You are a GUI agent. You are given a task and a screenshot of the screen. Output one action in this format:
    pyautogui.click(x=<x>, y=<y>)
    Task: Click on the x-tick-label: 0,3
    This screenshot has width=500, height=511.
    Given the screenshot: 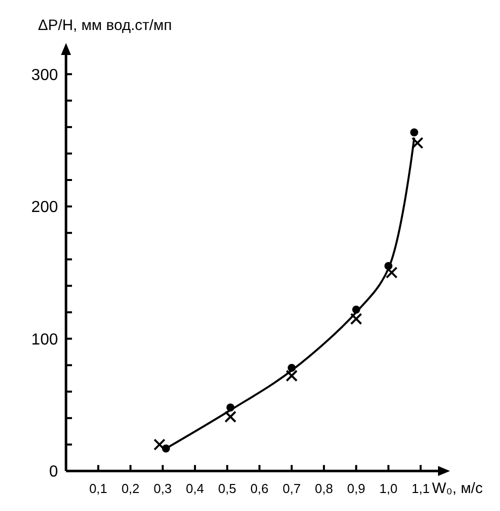 What is the action you would take?
    pyautogui.click(x=163, y=488)
    